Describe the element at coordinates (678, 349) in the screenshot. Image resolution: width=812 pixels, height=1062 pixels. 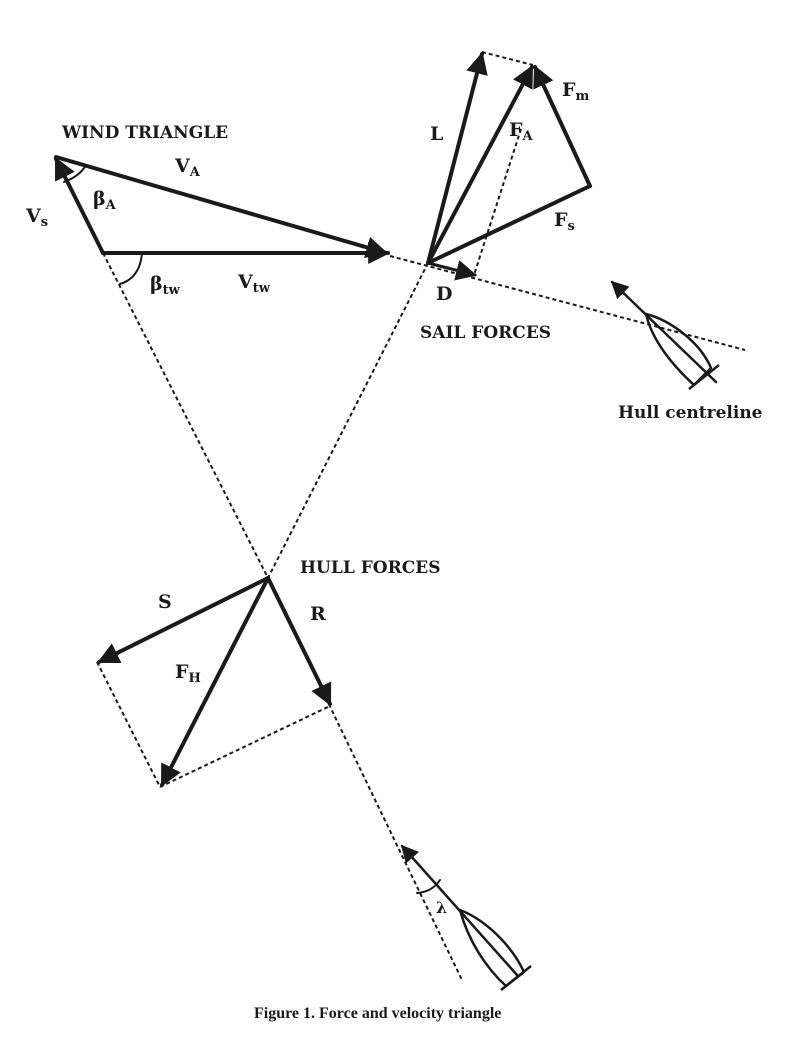
I see `hull-shape-upper-icon` at that location.